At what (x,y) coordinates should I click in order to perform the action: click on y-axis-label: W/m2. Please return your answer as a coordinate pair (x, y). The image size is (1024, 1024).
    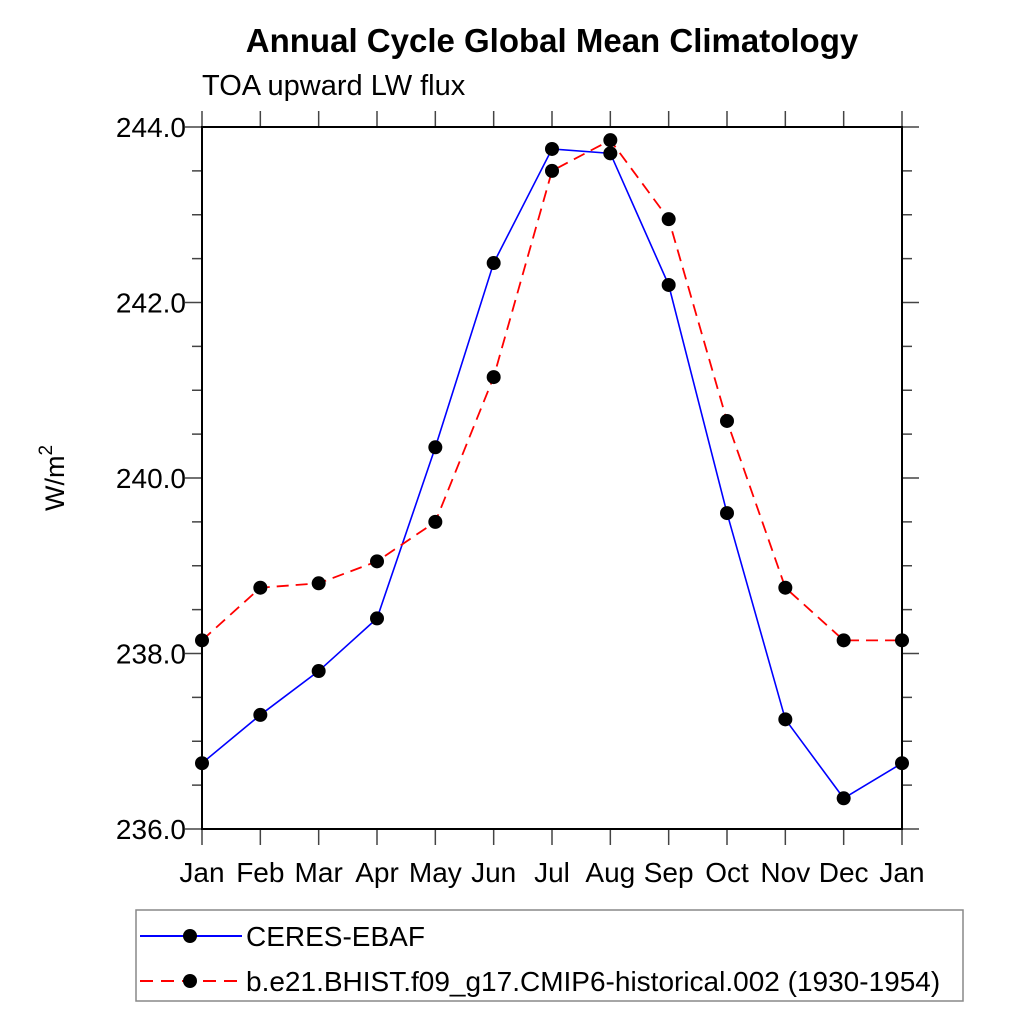
    Looking at the image, I should click on (53, 478).